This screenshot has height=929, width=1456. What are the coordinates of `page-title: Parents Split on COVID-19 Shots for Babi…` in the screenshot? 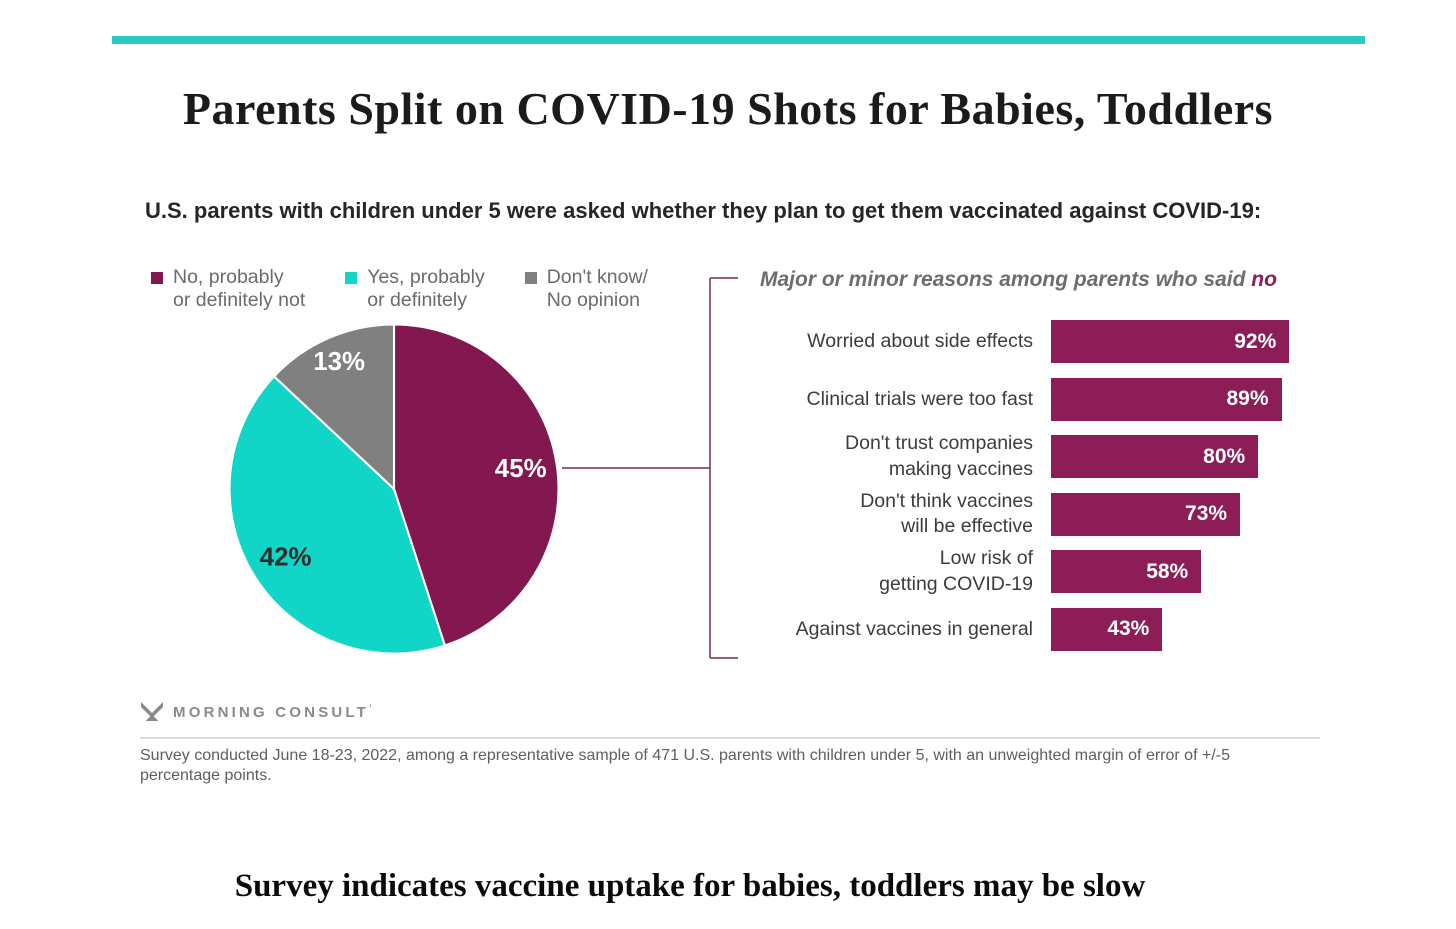 It's located at (728, 108).